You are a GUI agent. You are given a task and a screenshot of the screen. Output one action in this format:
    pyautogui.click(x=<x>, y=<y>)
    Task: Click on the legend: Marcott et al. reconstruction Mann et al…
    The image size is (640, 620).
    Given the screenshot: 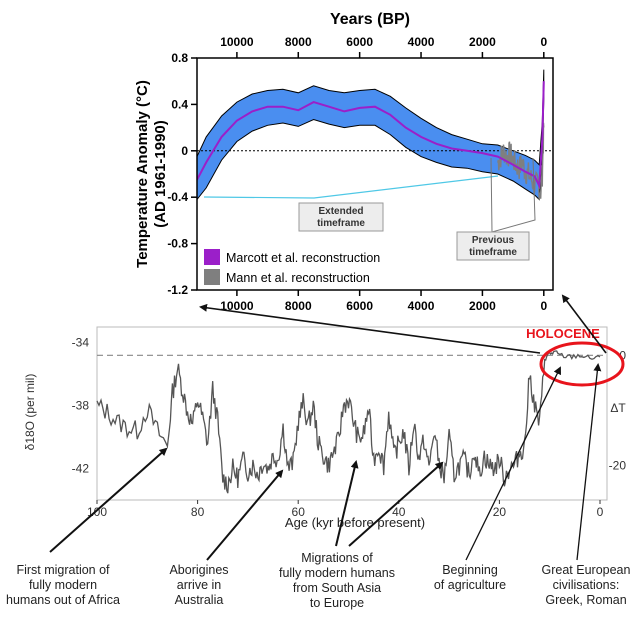 What is the action you would take?
    pyautogui.click(x=292, y=267)
    